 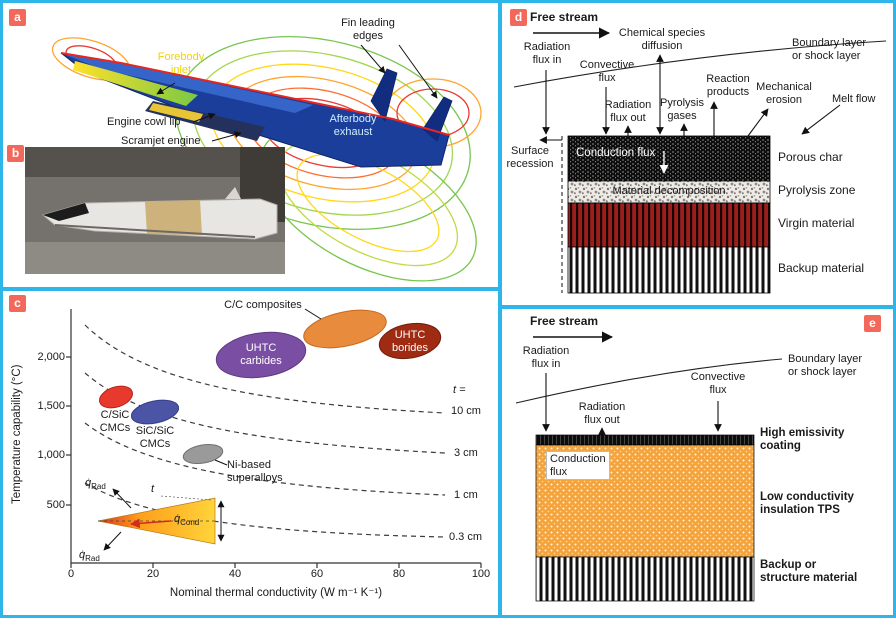 I want to click on y-tick-2000: 2,000, so click(x=51, y=357).